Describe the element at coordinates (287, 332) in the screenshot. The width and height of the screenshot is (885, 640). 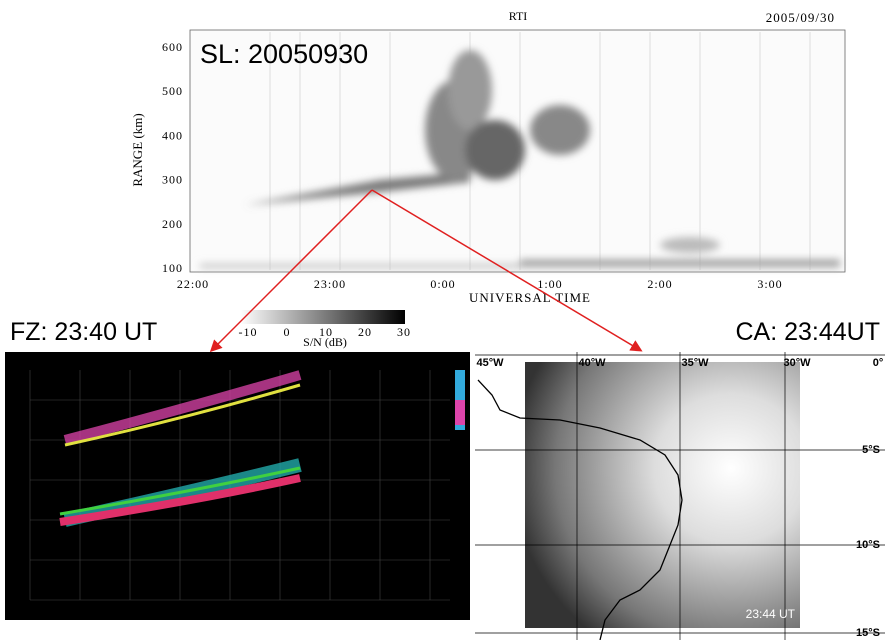
I see `colorbar-tick-label: 0` at that location.